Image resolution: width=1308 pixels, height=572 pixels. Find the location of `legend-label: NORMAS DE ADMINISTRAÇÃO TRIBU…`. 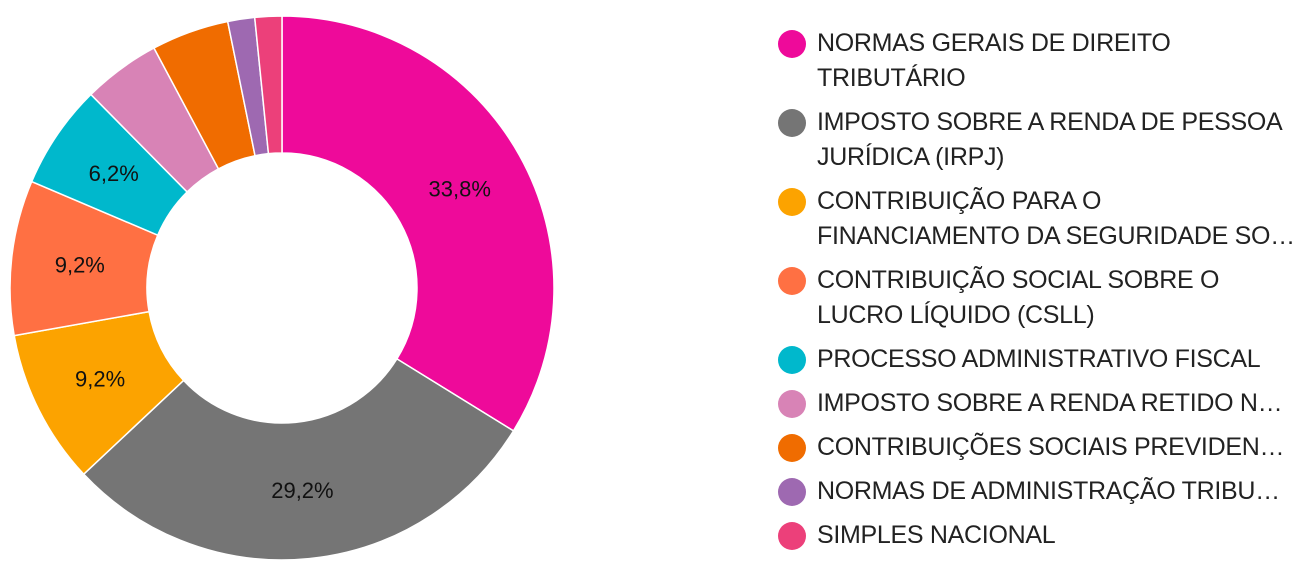

legend-label: NORMAS DE ADMINISTRAÇÃO TRIBU… is located at coordinates (1048, 491).